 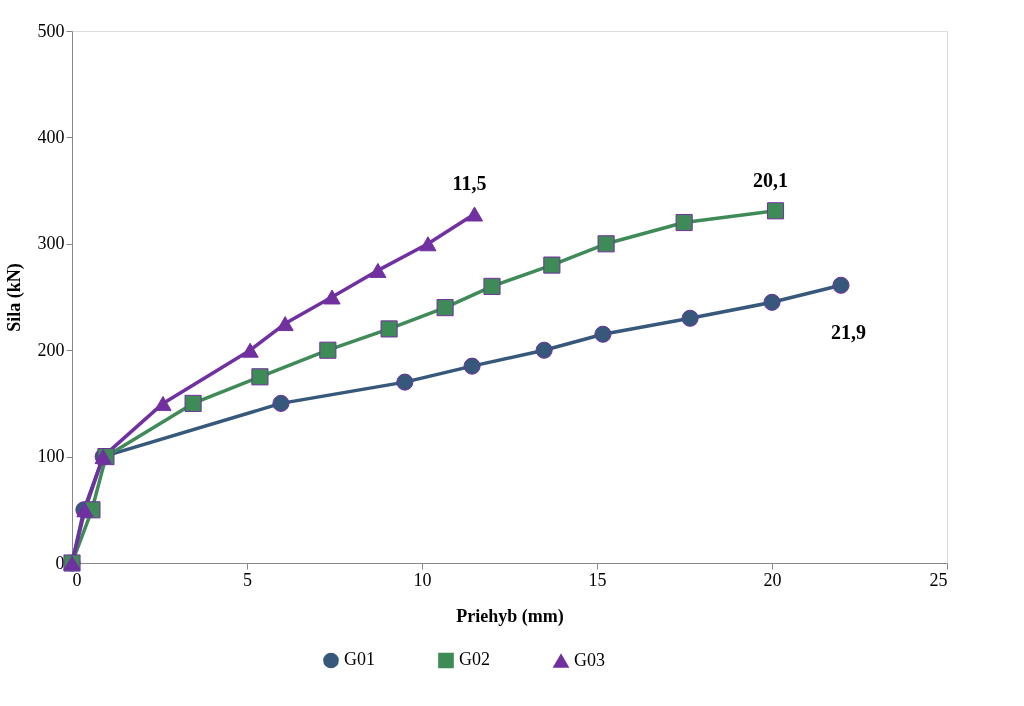 What do you see at coordinates (14, 297) in the screenshot?
I see `y-axis-title: Sila (kN)` at bounding box center [14, 297].